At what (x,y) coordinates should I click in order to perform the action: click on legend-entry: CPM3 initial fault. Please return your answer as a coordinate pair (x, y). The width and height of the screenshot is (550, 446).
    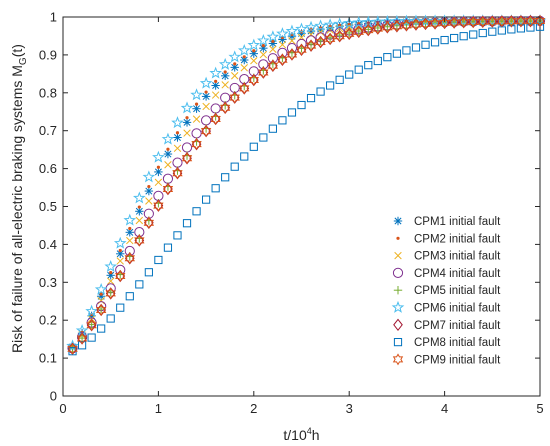
    Looking at the image, I should click on (447, 257).